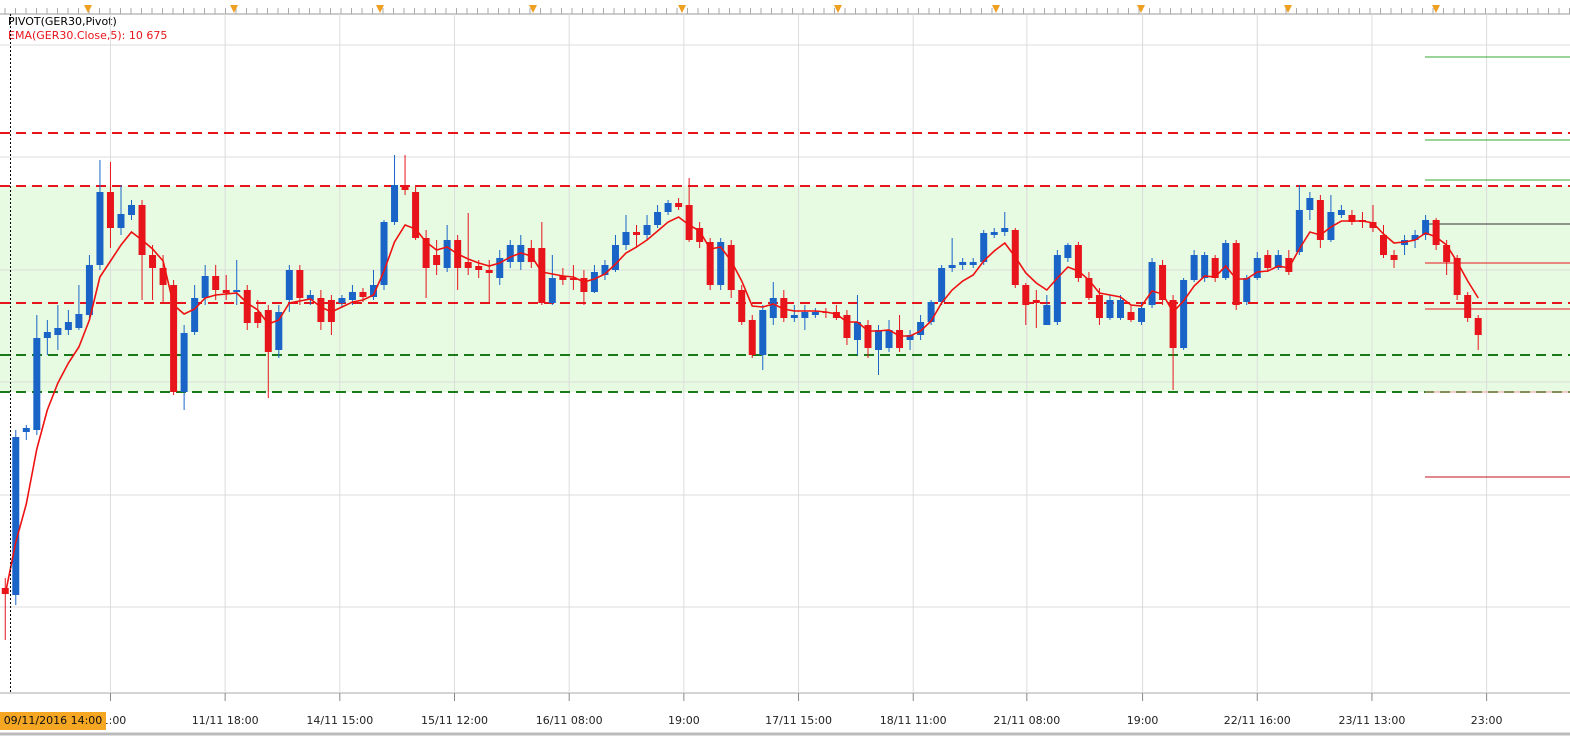  What do you see at coordinates (339, 720) in the screenshot?
I see `x-tick-label: 14/11 15:00` at bounding box center [339, 720].